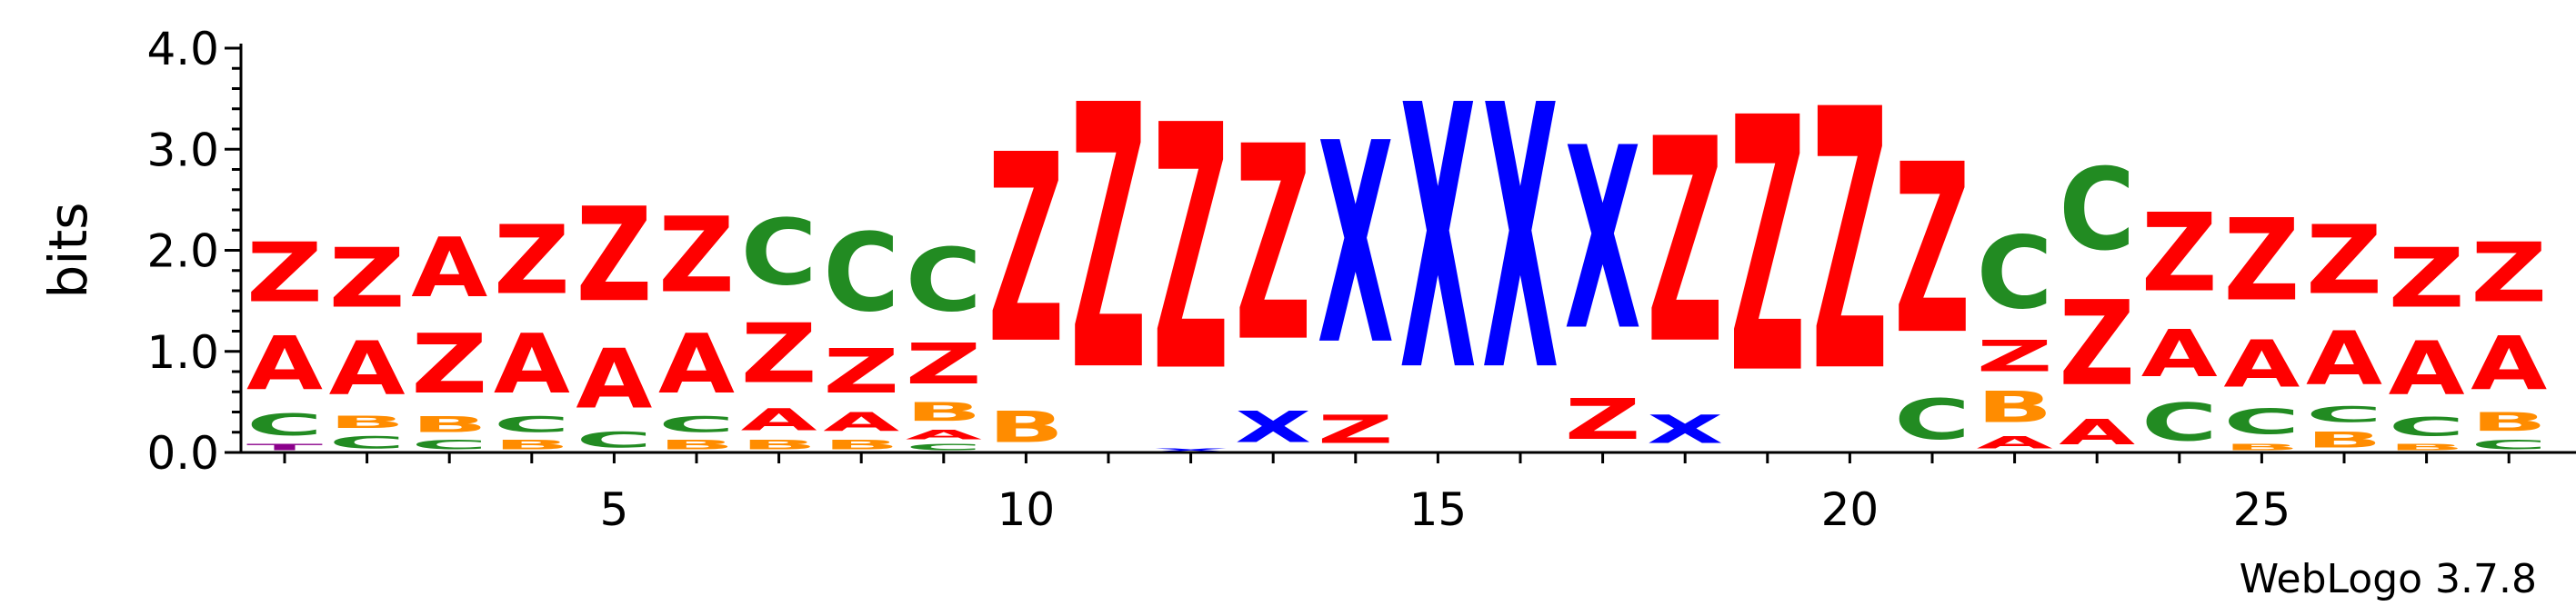  Describe the element at coordinates (1191, 250) in the screenshot. I see `logo-glyph-pos12-z: Z` at that location.